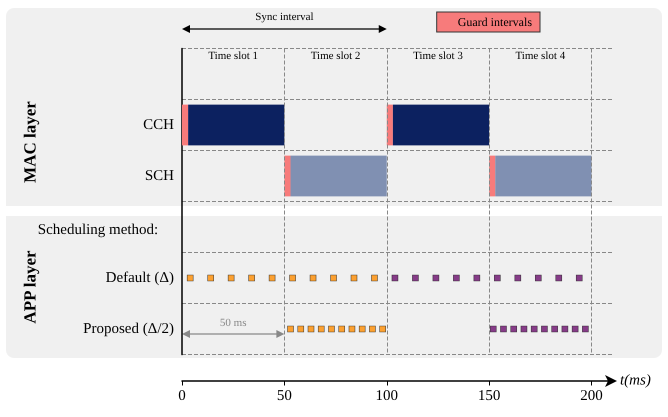 The image size is (668, 417). What do you see at coordinates (284, 17) in the screenshot?
I see `text: Sync interval` at bounding box center [284, 17].